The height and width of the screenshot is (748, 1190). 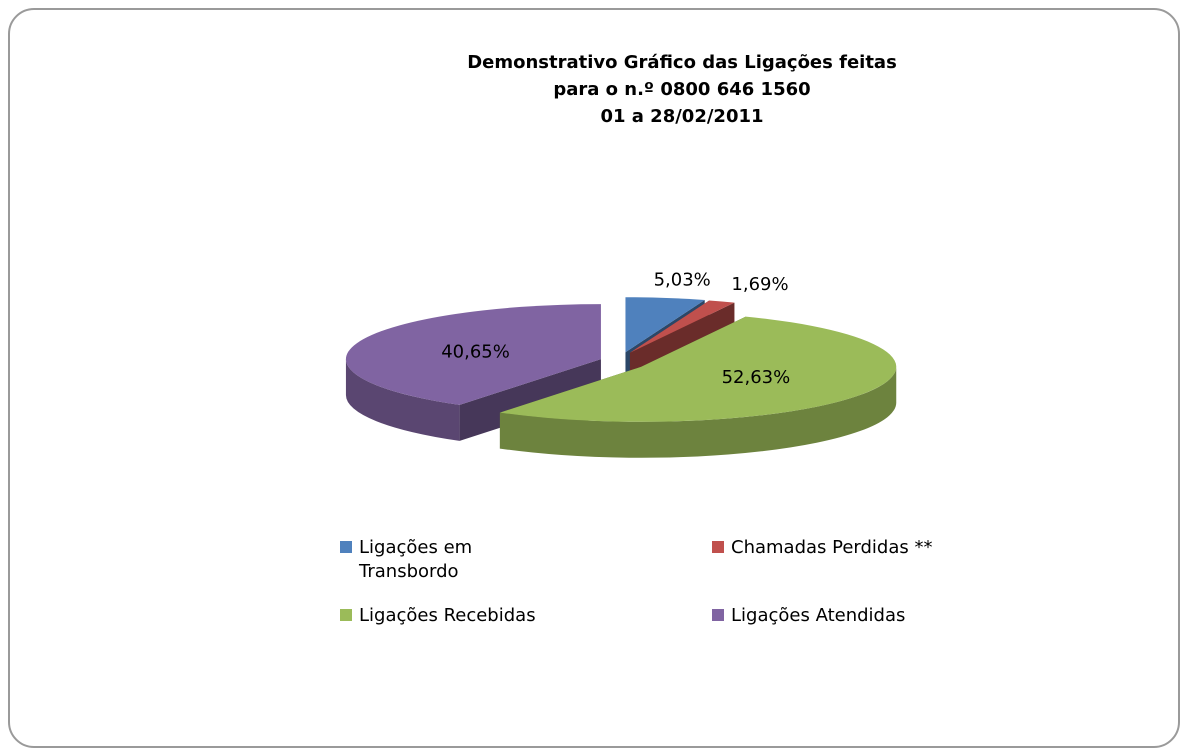 I want to click on legend-item: Chamadas Perdidas **, so click(x=829, y=548).